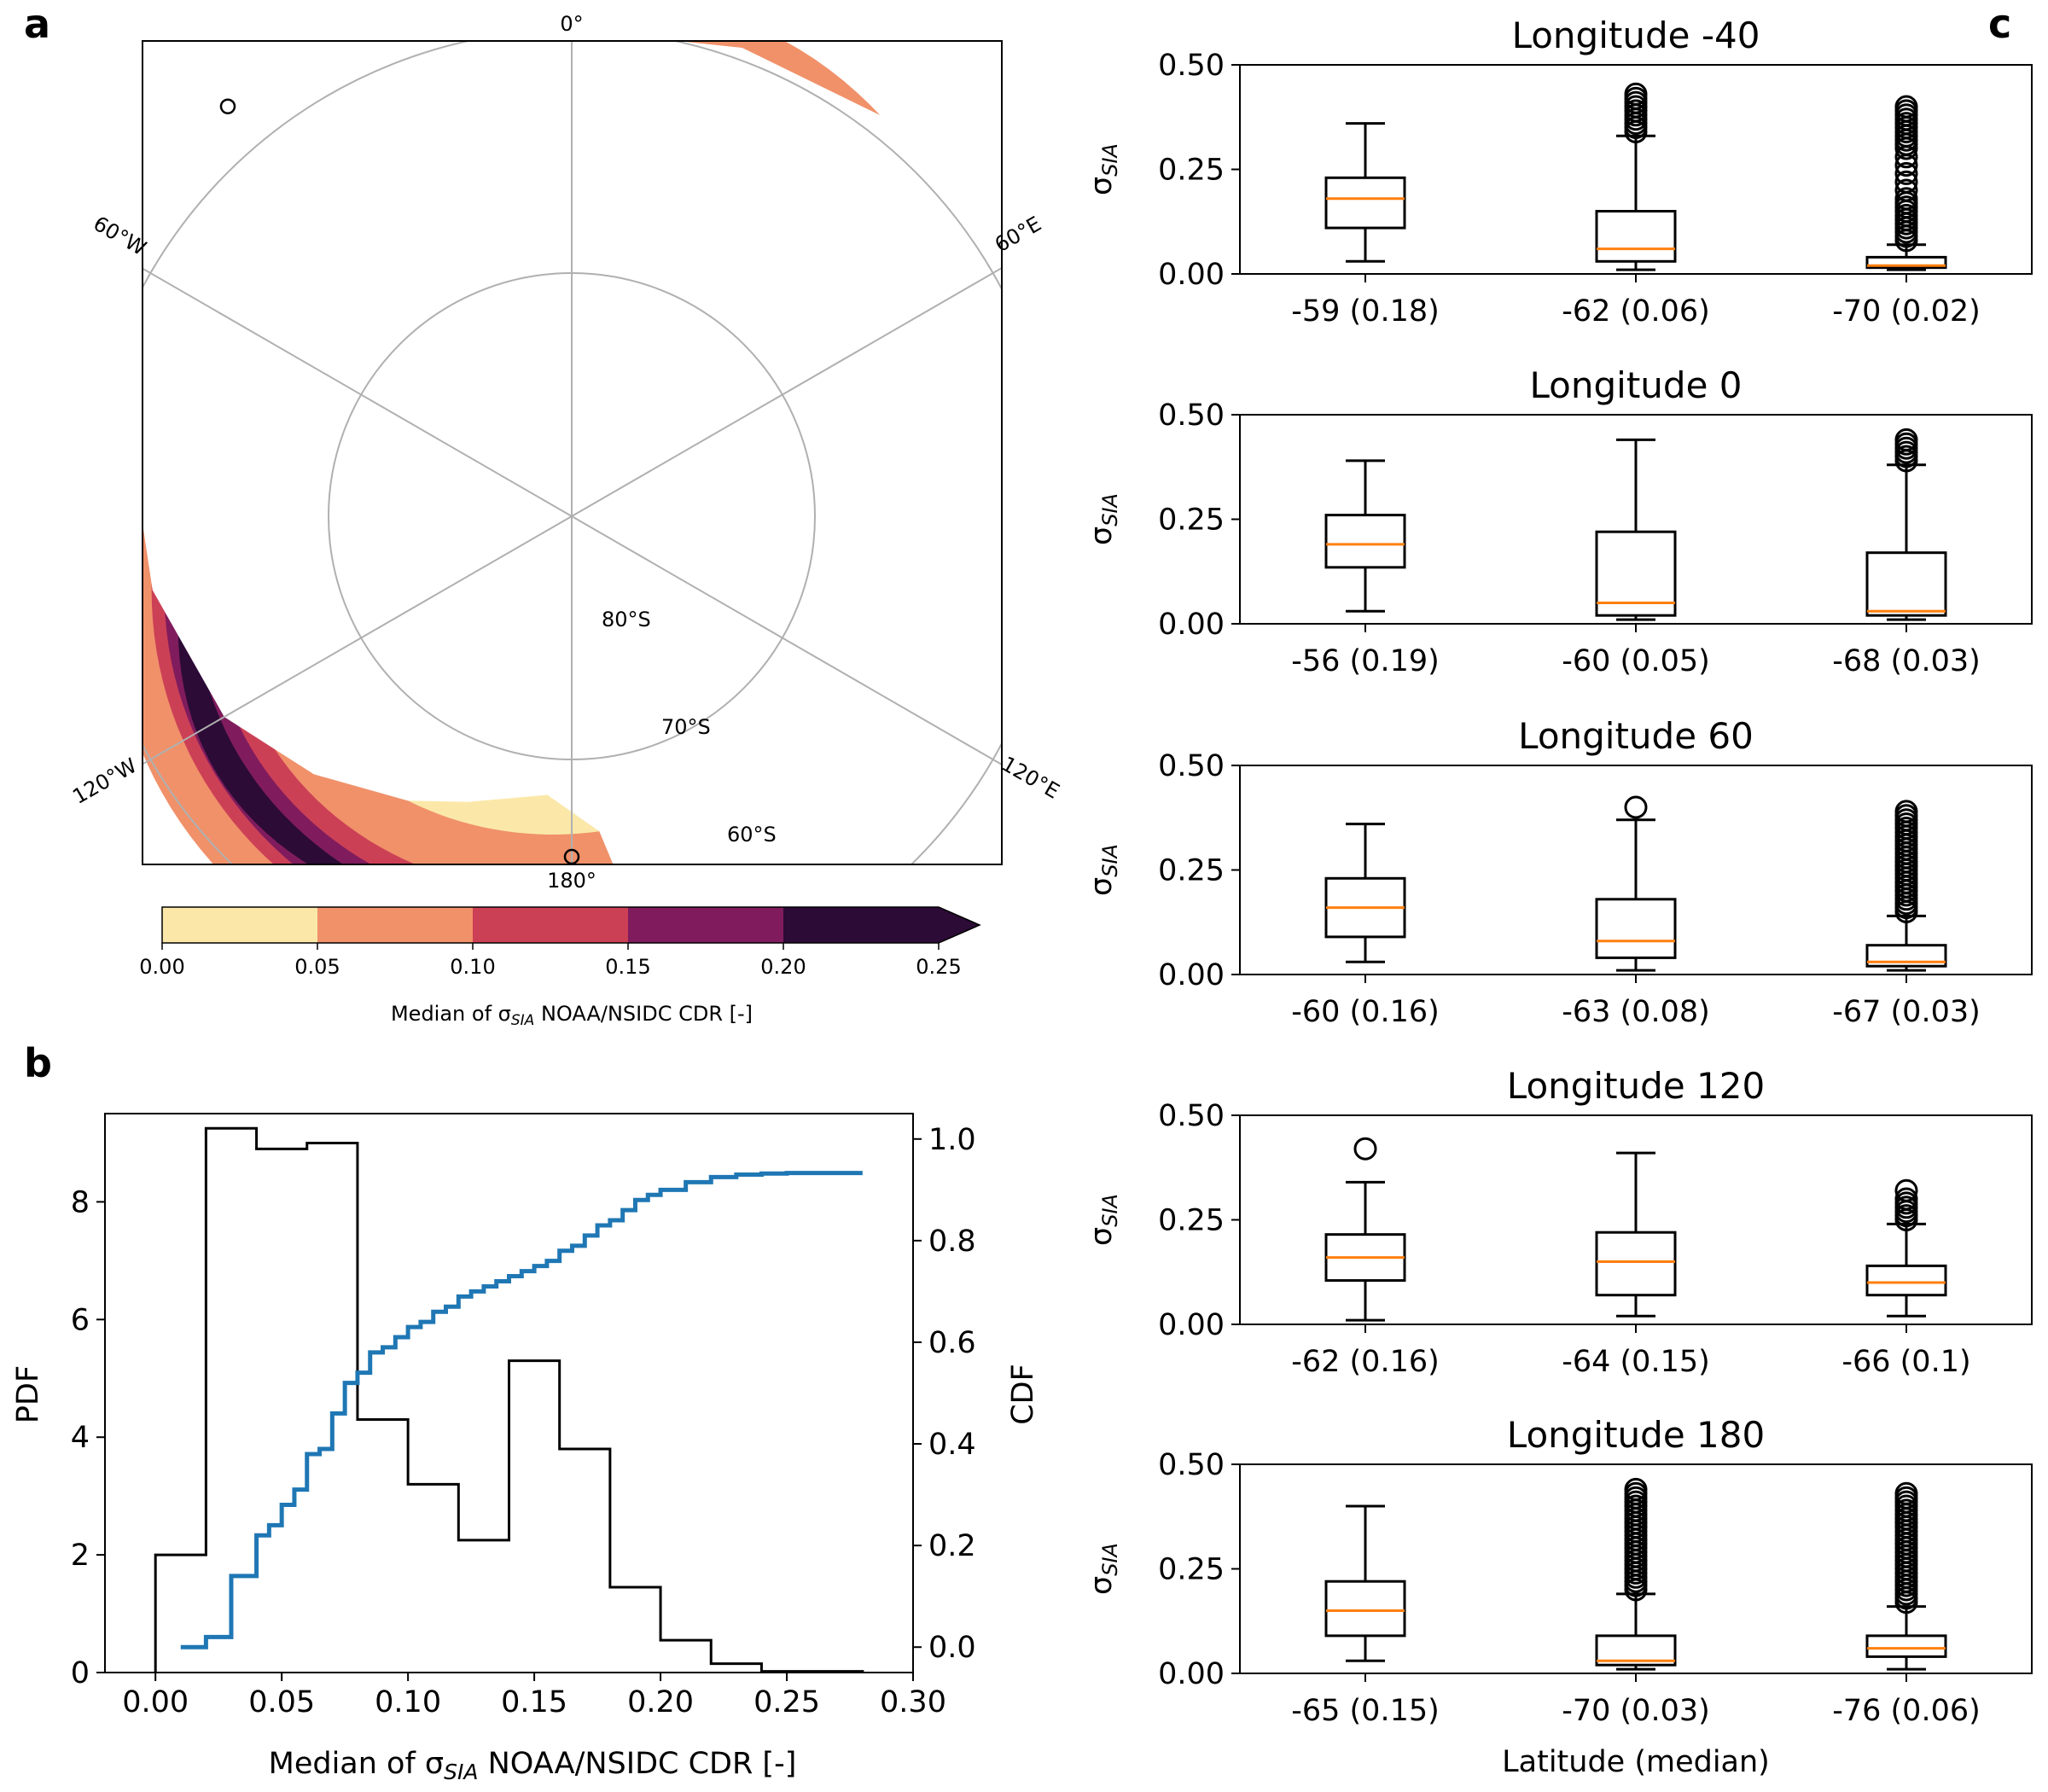 The image size is (2048, 1792). Describe the element at coordinates (38, 1063) in the screenshot. I see `panel-label-b: b` at that location.